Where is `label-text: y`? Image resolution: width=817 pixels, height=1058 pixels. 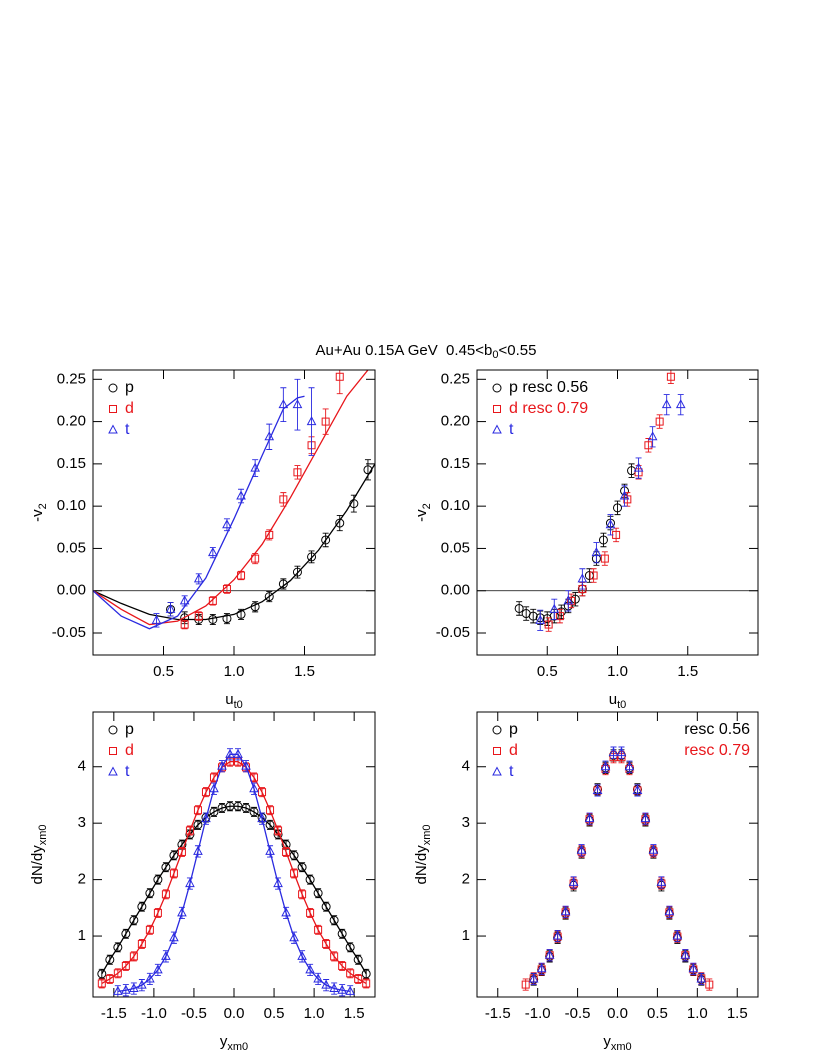
label-text: y is located at coordinates (607, 1041).